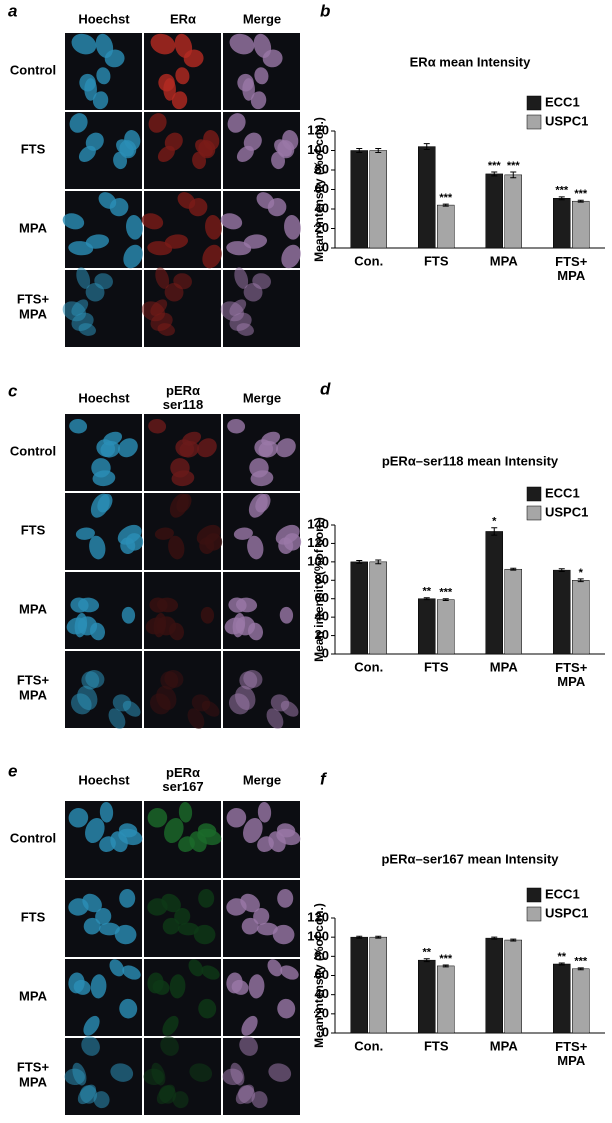 Image resolution: width=612 pixels, height=1123 pixels. Describe the element at coordinates (325, 10) in the screenshot. I see `panel-letter: b` at that location.